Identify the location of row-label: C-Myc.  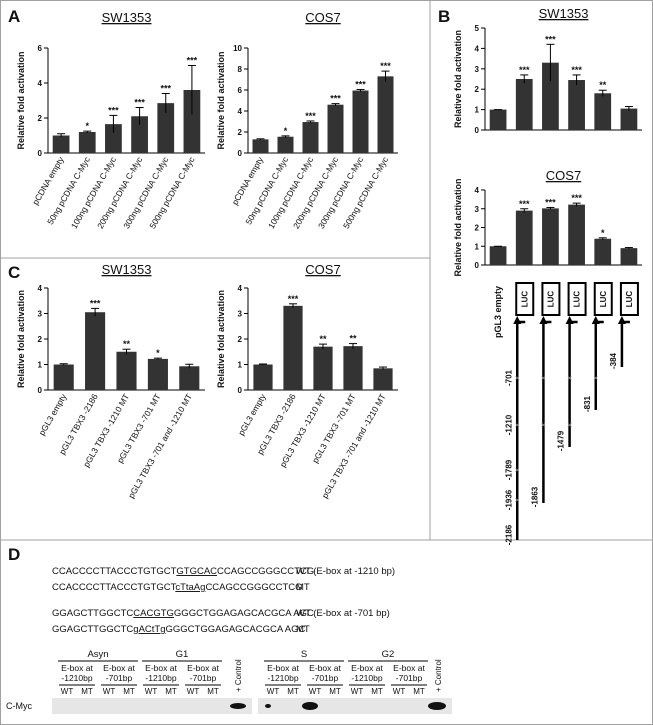
(19, 706).